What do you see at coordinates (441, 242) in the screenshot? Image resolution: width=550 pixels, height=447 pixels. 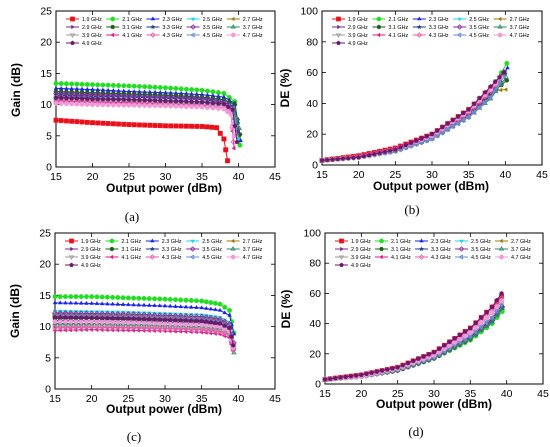 I see `legend-label: 2.3 GHz` at bounding box center [441, 242].